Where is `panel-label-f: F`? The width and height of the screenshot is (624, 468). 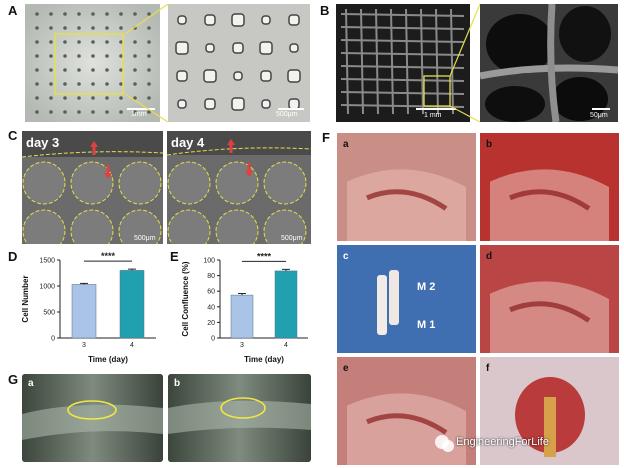
panel-label-f: F is located at coordinates (326, 137).